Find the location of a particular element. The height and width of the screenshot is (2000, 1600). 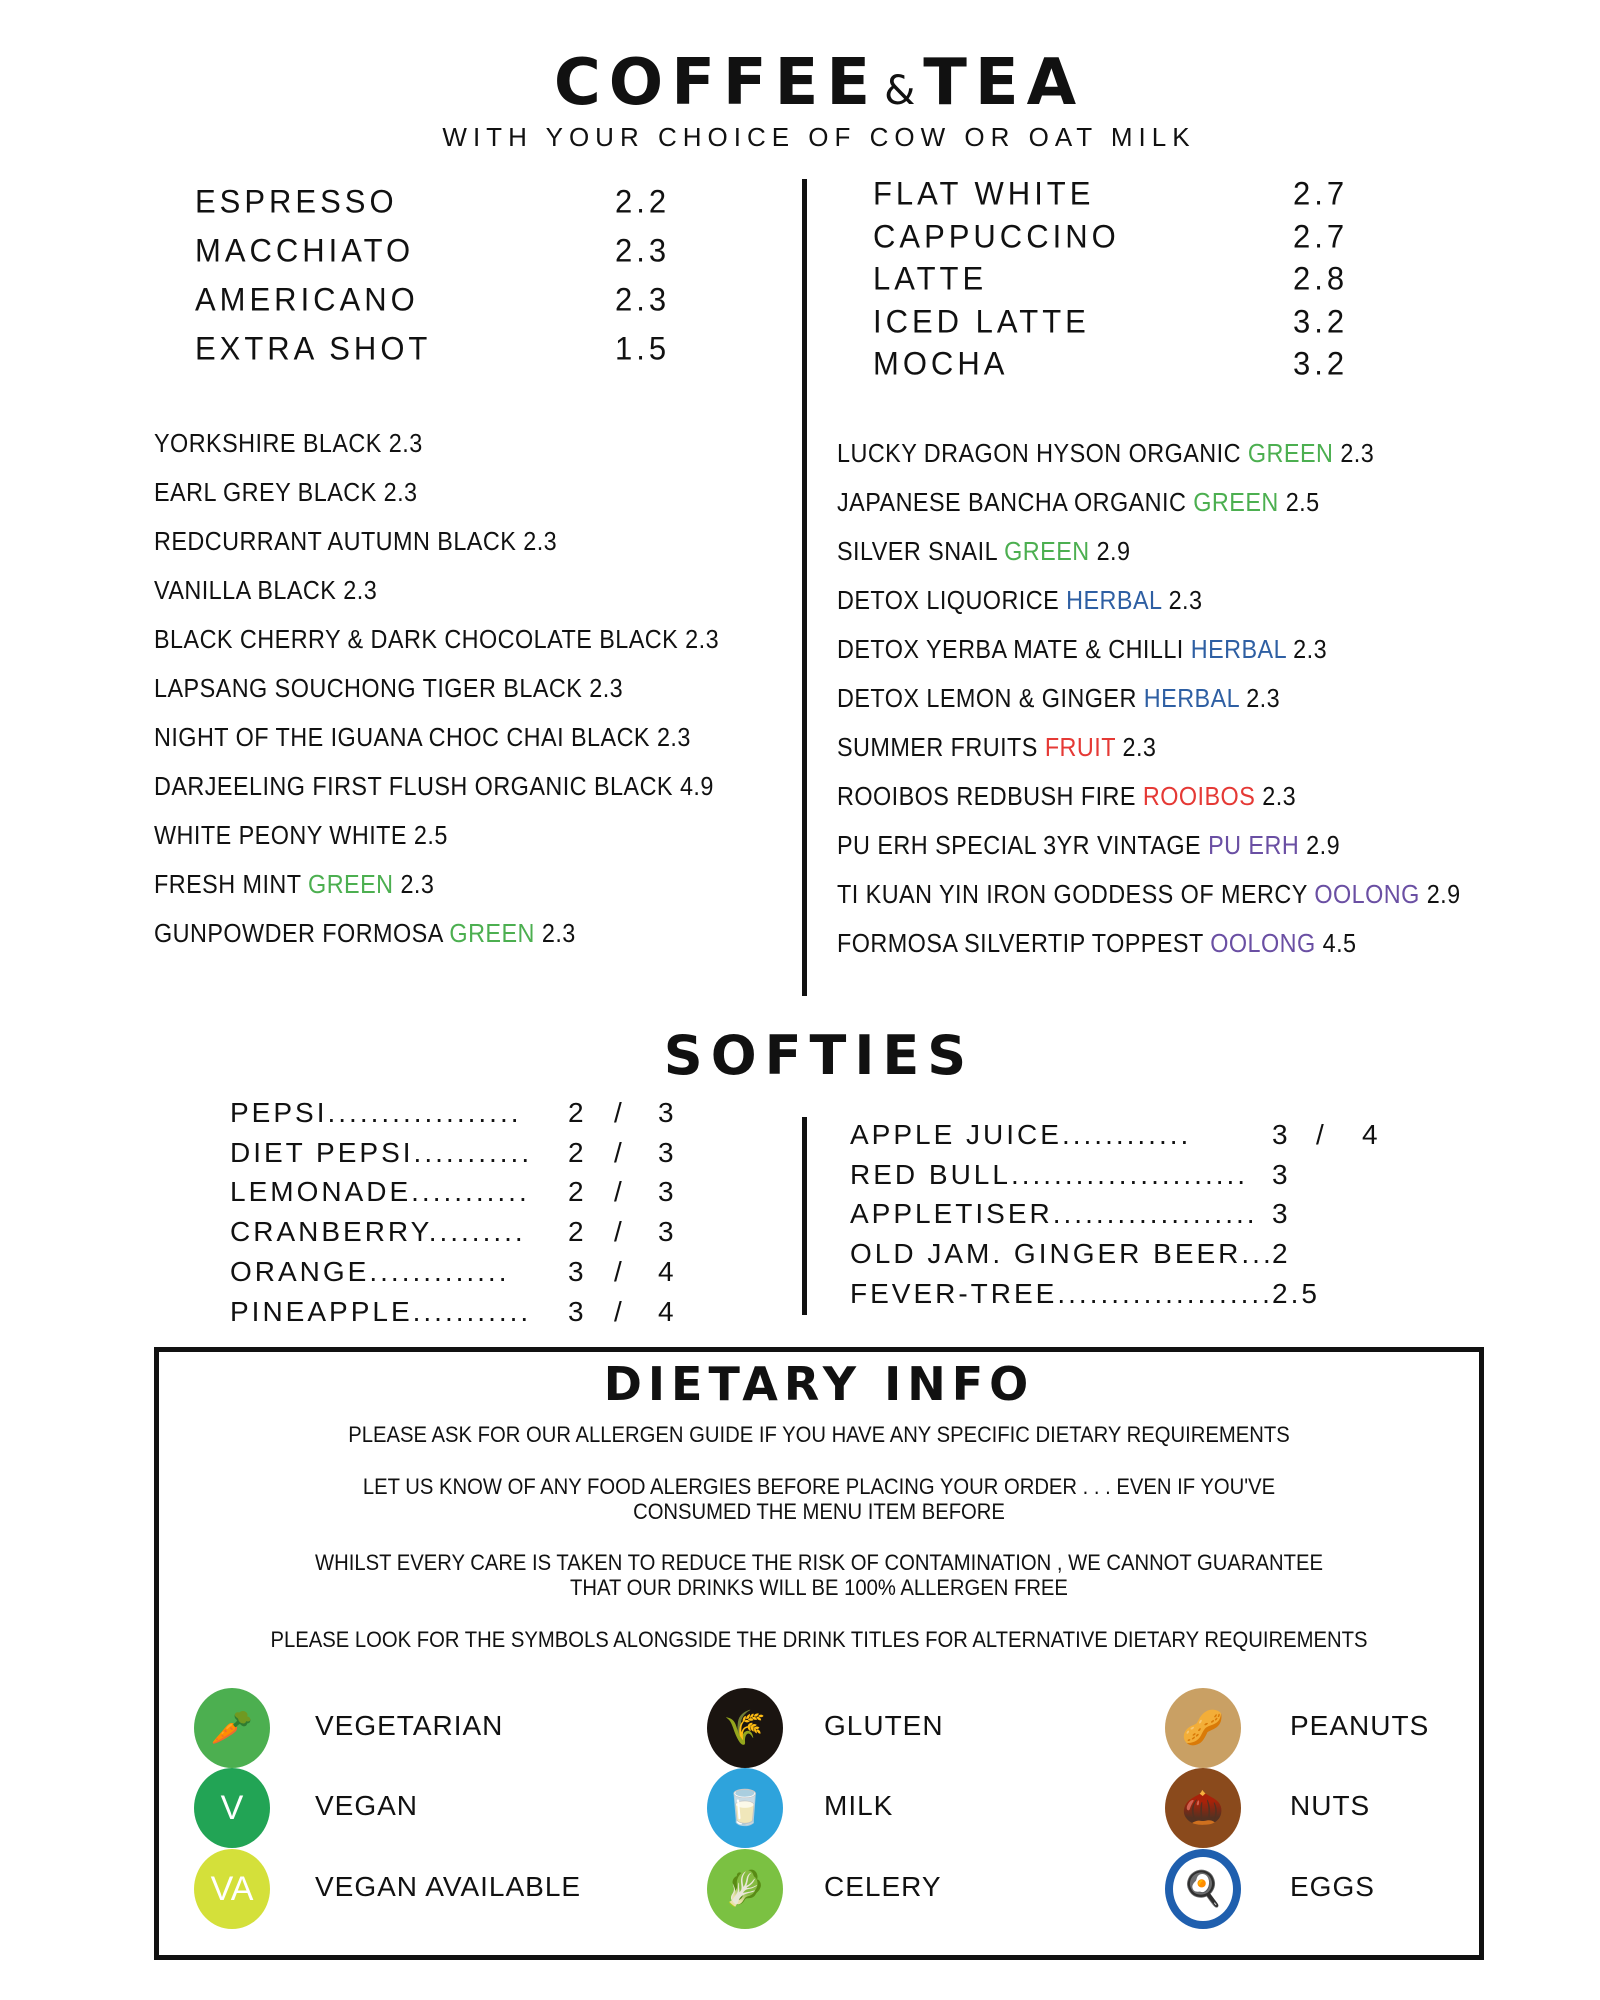

tea-item: FRESH MINT GREEN 2.3 is located at coordinates (294, 884).